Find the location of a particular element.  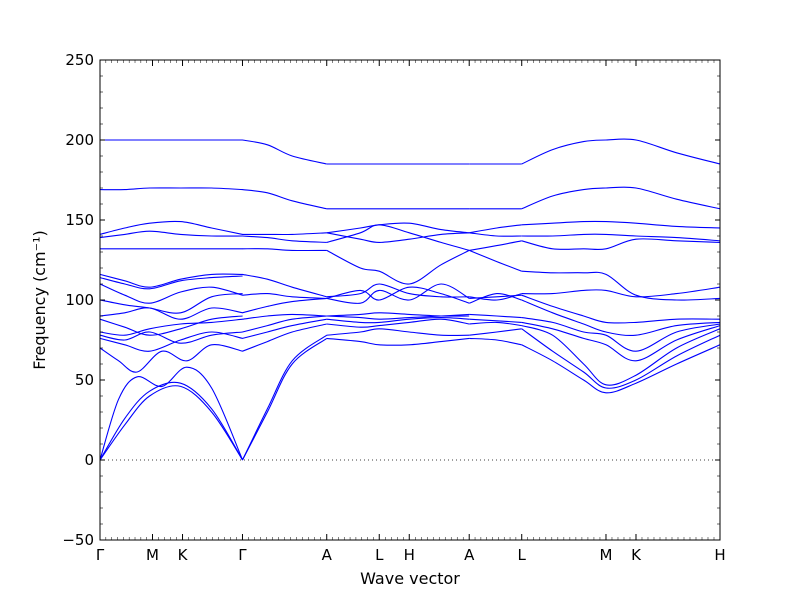

y-axis-label: Frequency (cm⁻¹) is located at coordinates (39, 299).